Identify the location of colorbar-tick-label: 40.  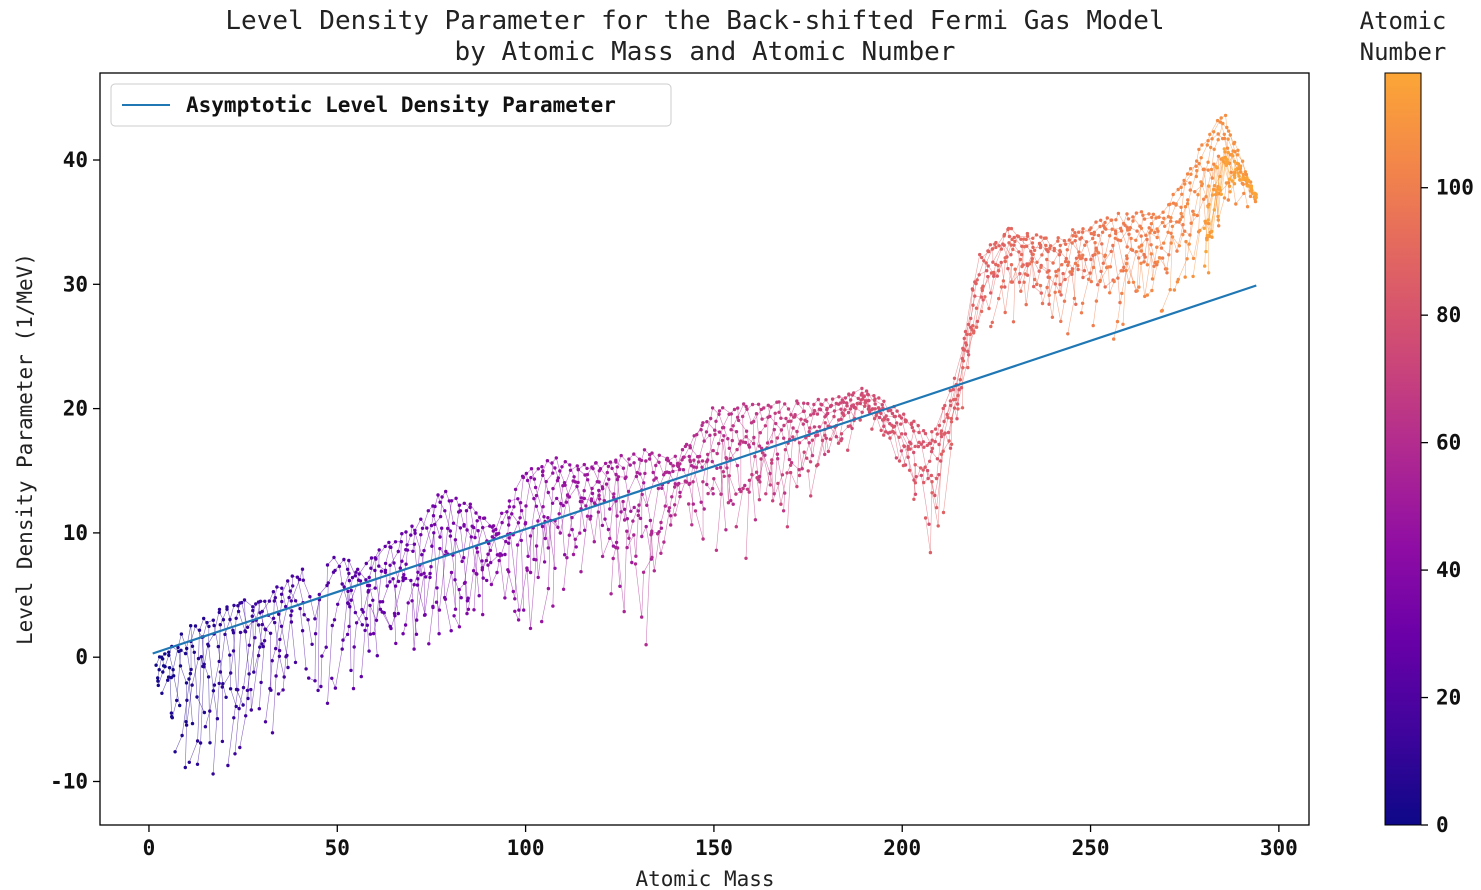
(1448, 570).